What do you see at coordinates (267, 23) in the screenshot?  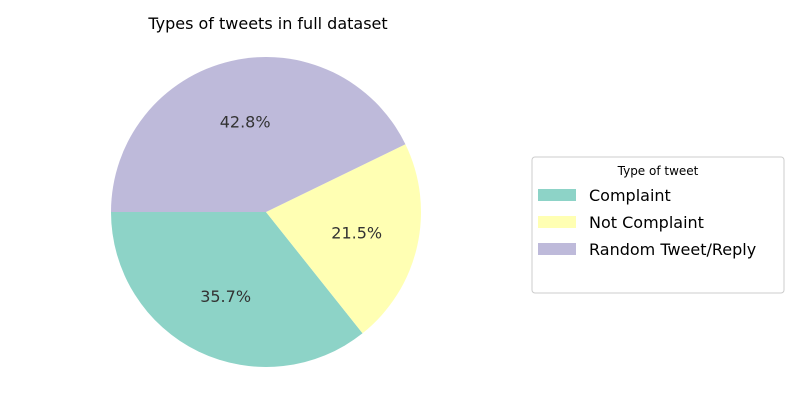 I see `chart-title: Types of tweets in full dataset` at bounding box center [267, 23].